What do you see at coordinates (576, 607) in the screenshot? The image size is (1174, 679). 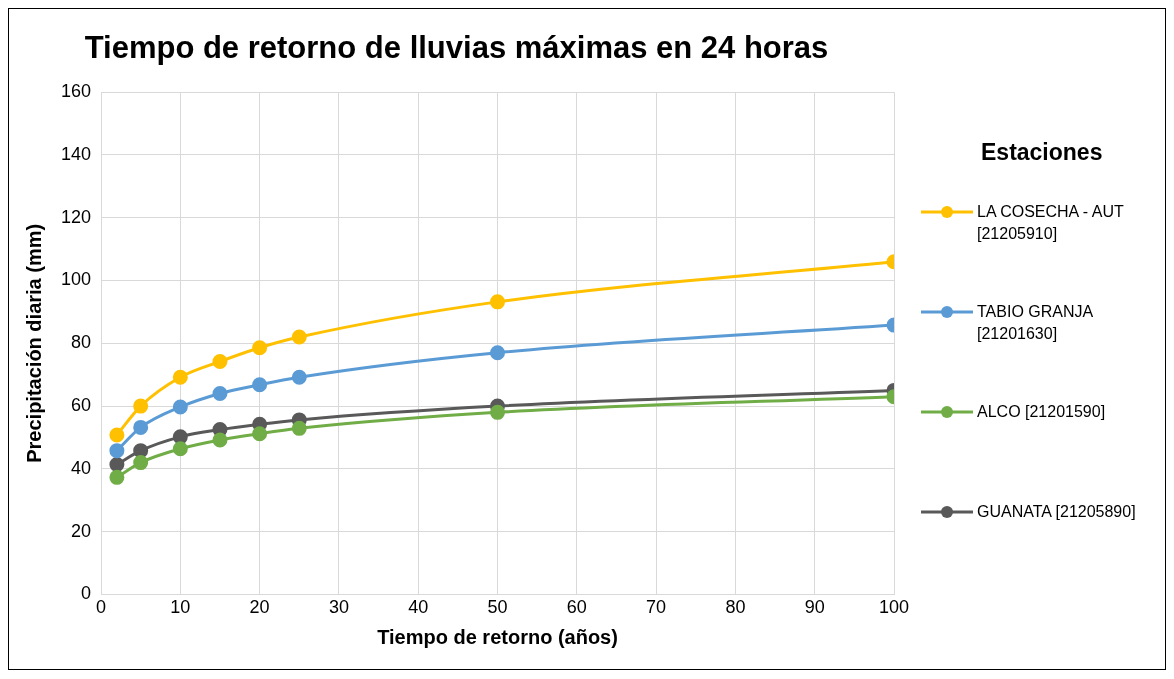 I see `x-tick-label: 60` at bounding box center [576, 607].